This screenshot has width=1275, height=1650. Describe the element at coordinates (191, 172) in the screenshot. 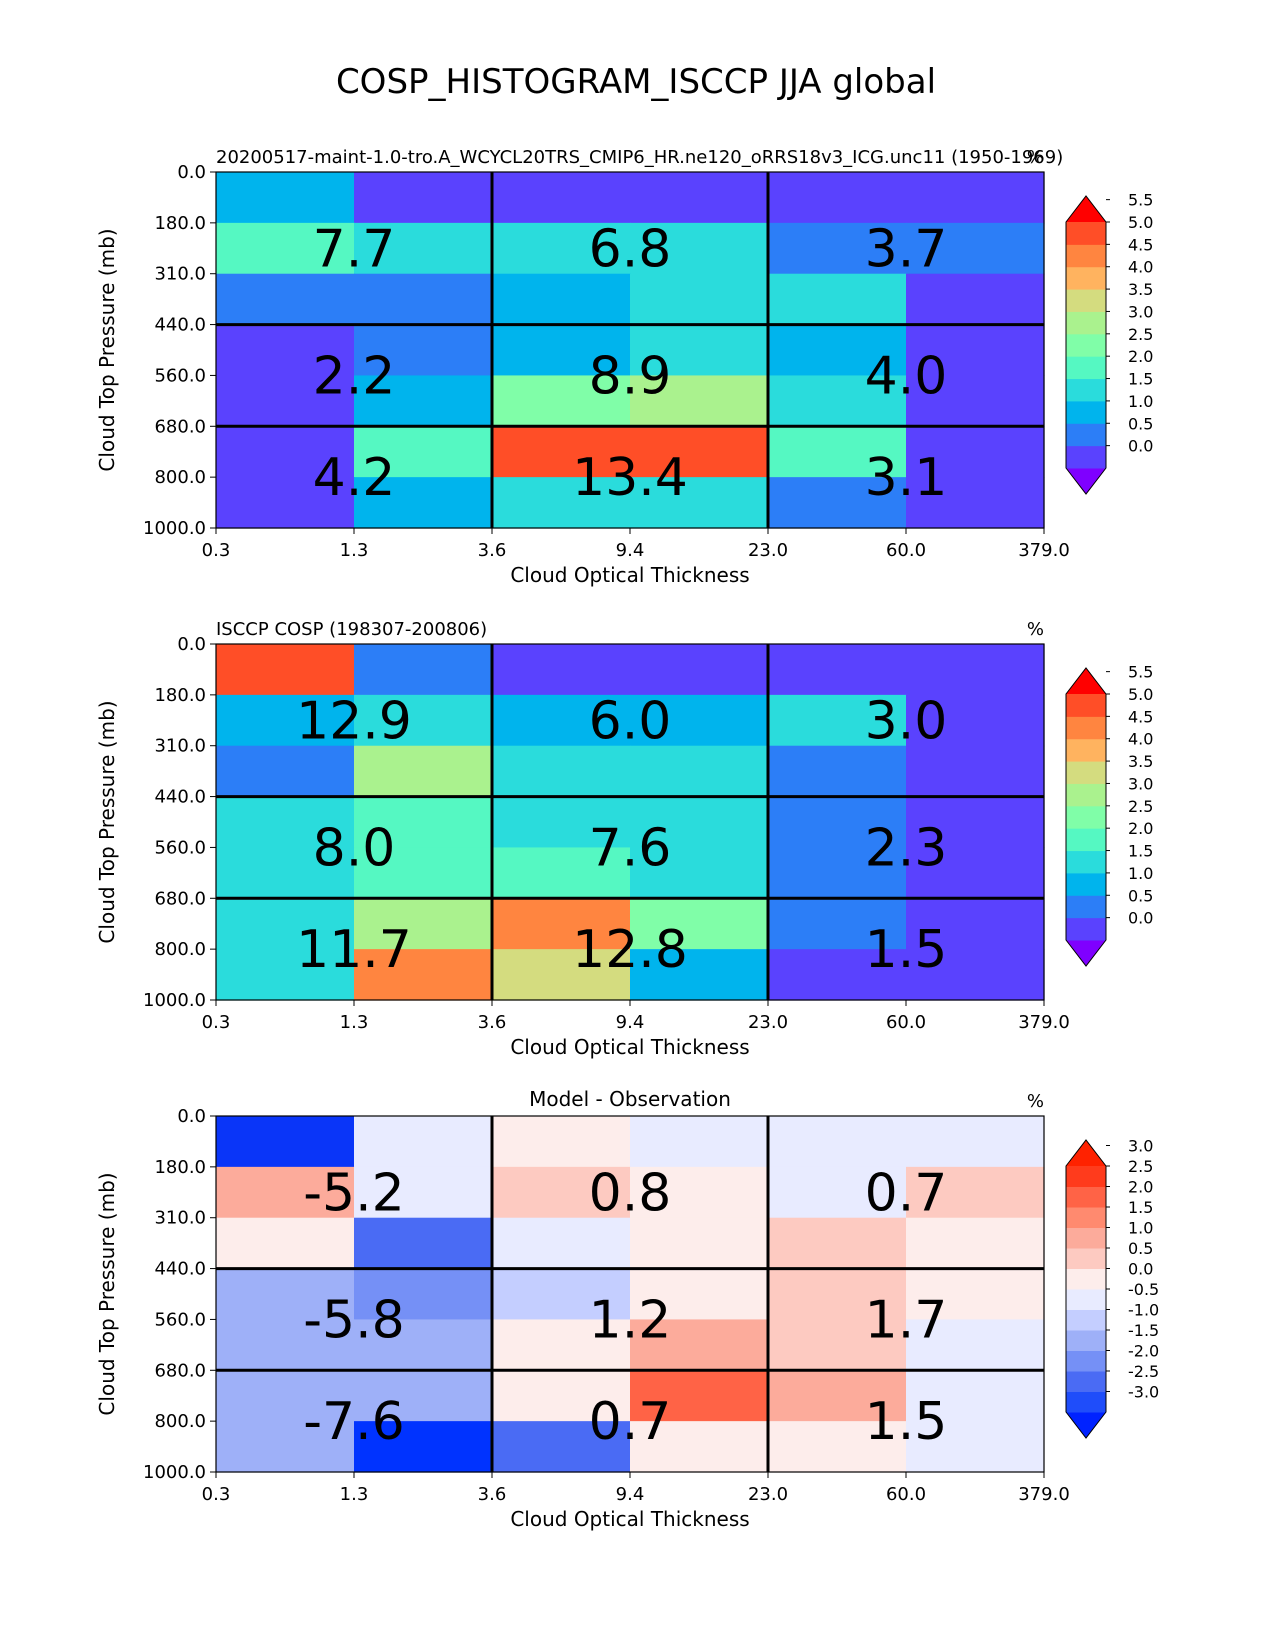

I see `y-tick-label: 0.0` at that location.